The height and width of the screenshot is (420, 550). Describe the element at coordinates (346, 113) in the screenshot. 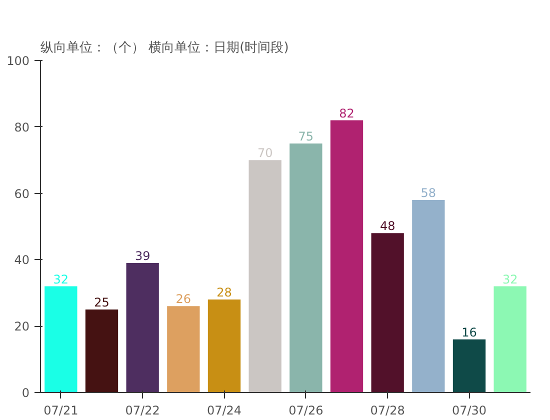

I see `data-label: 82` at that location.